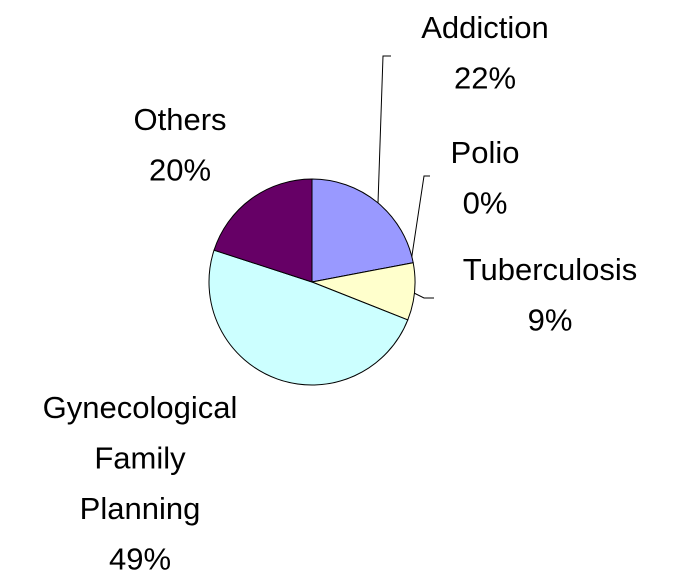 Image resolution: width=680 pixels, height=575 pixels. Describe the element at coordinates (180, 170) in the screenshot. I see `value-label: 20%` at that location.